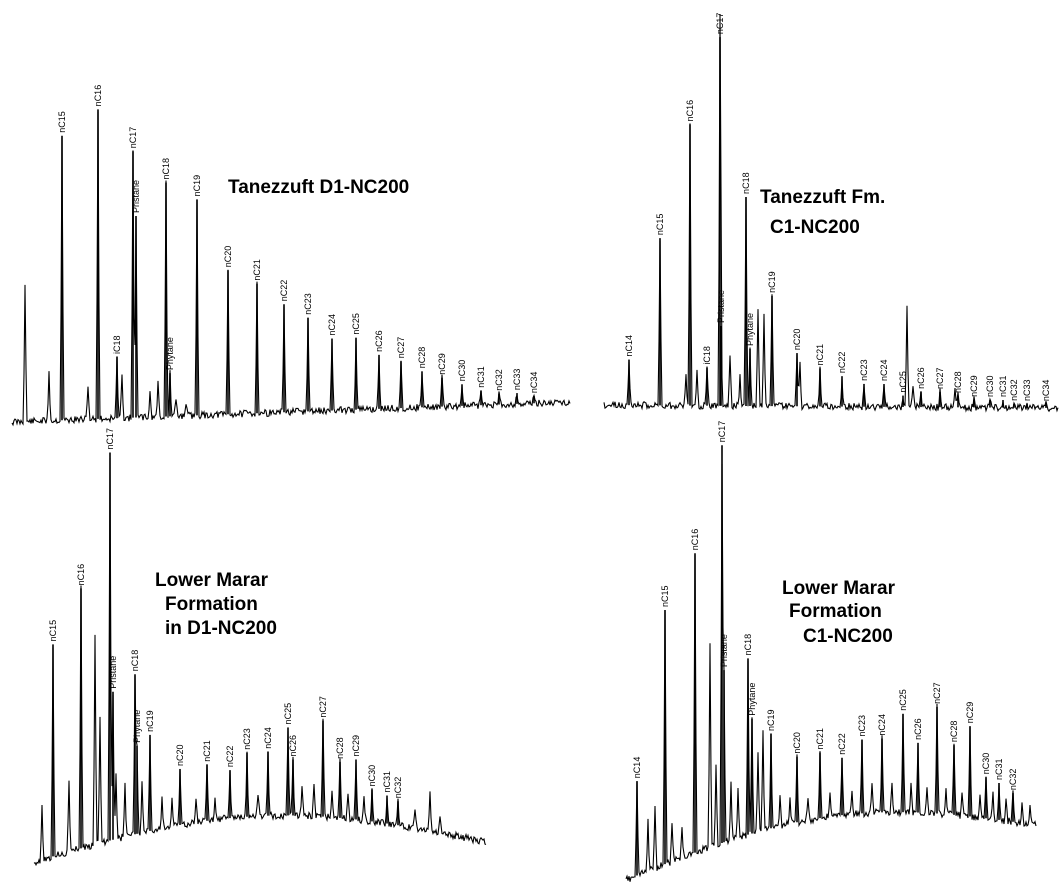 This screenshot has width=1060, height=895. Describe the element at coordinates (822, 197) in the screenshot. I see `chart-title: Tanezzuft Fm.` at that location.